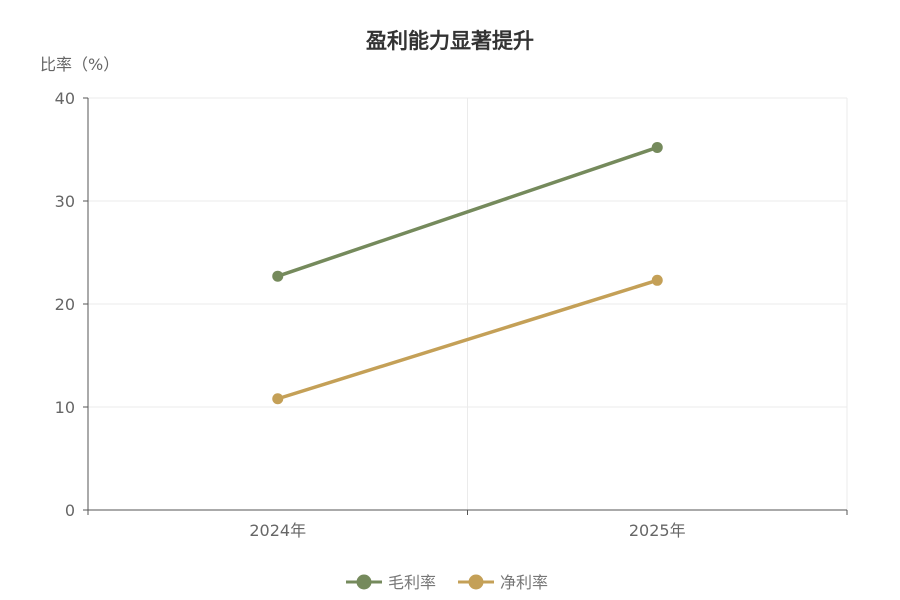 The image size is (900, 600). I want to click on y-tick-label: 40, so click(65, 98).